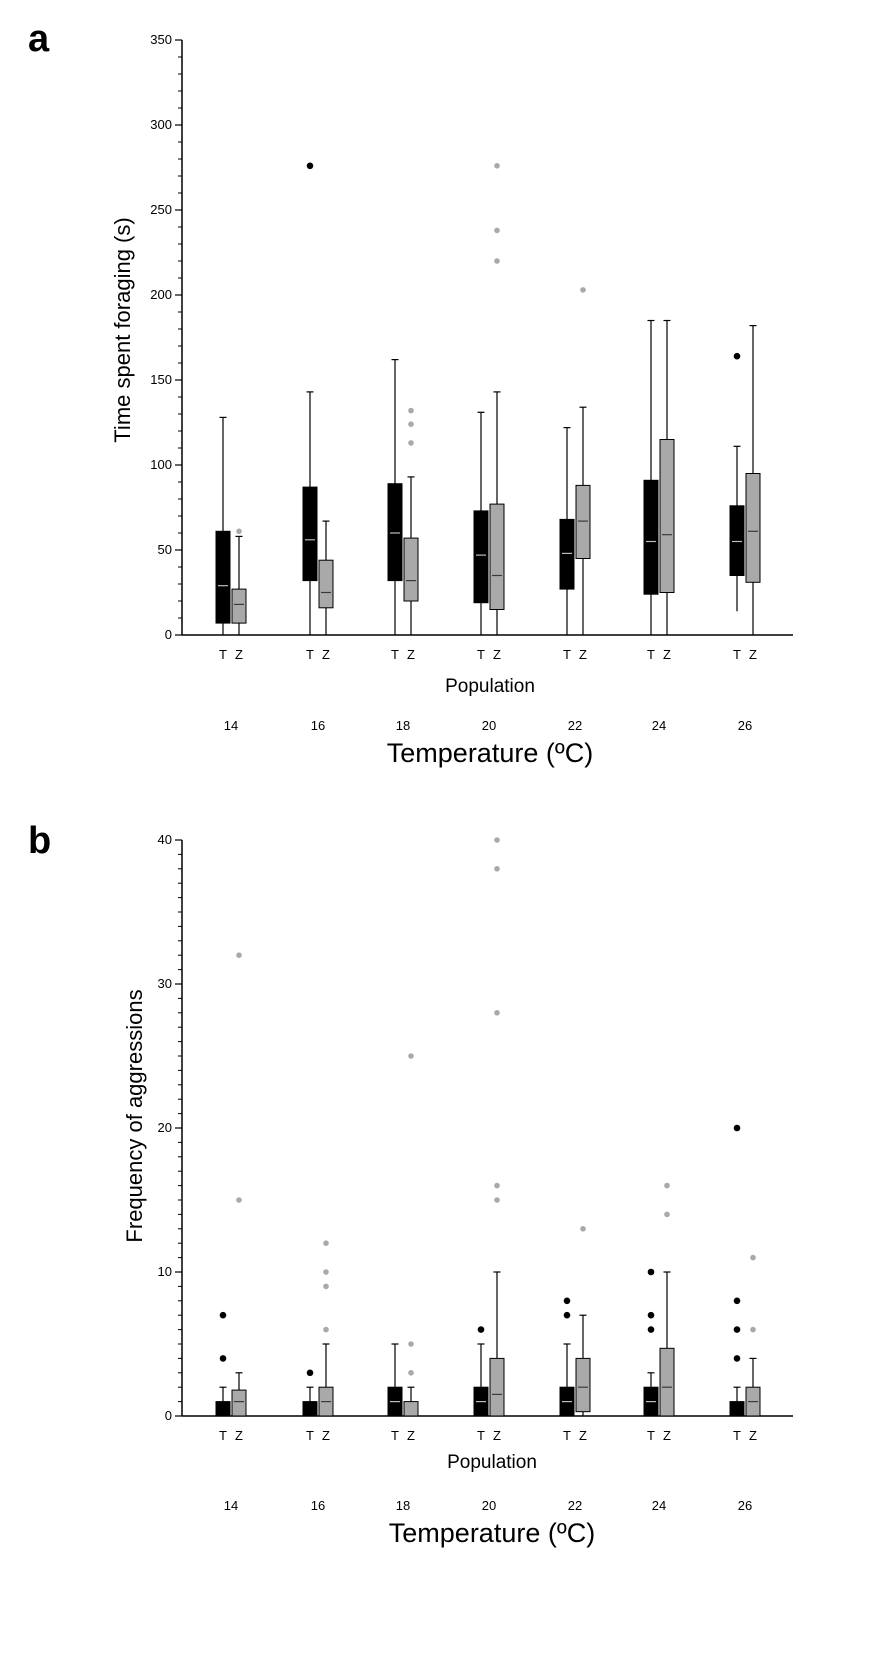 The height and width of the screenshot is (1680, 881). I want to click on y-tick-label: 250, so click(161, 209).